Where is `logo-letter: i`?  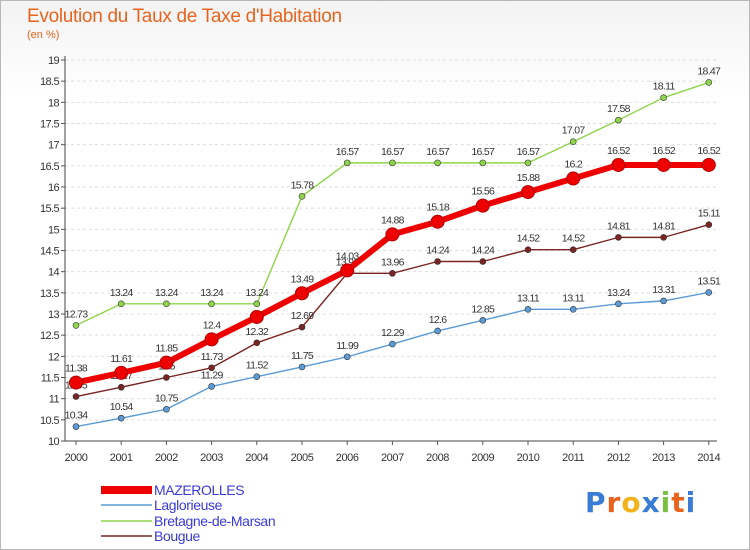 logo-letter: i is located at coordinates (666, 502).